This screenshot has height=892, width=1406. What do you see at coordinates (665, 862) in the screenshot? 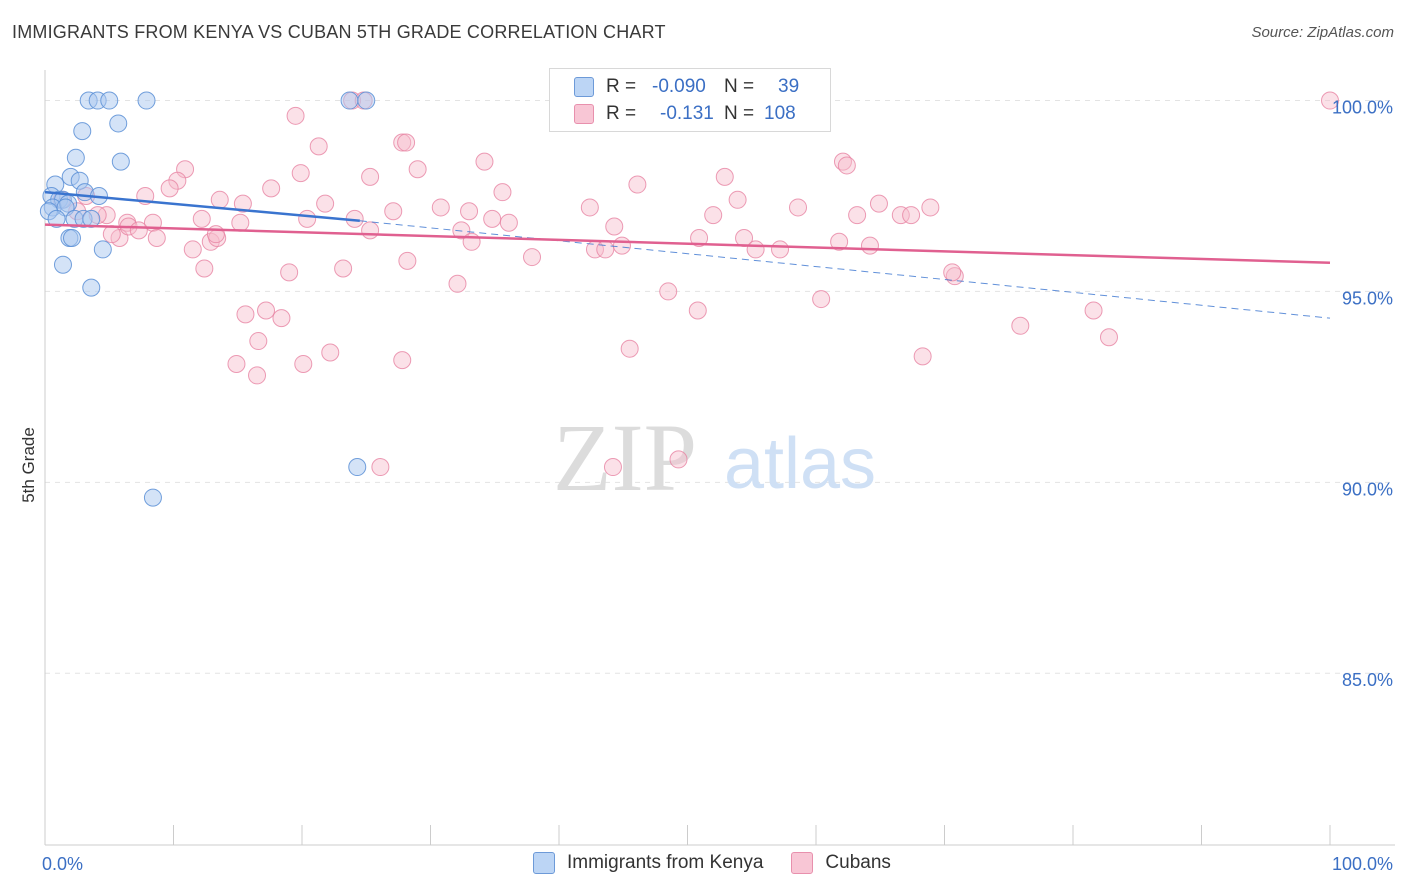
I see `legend-label-kenya: Immigrants from Kenya` at bounding box center [665, 862].